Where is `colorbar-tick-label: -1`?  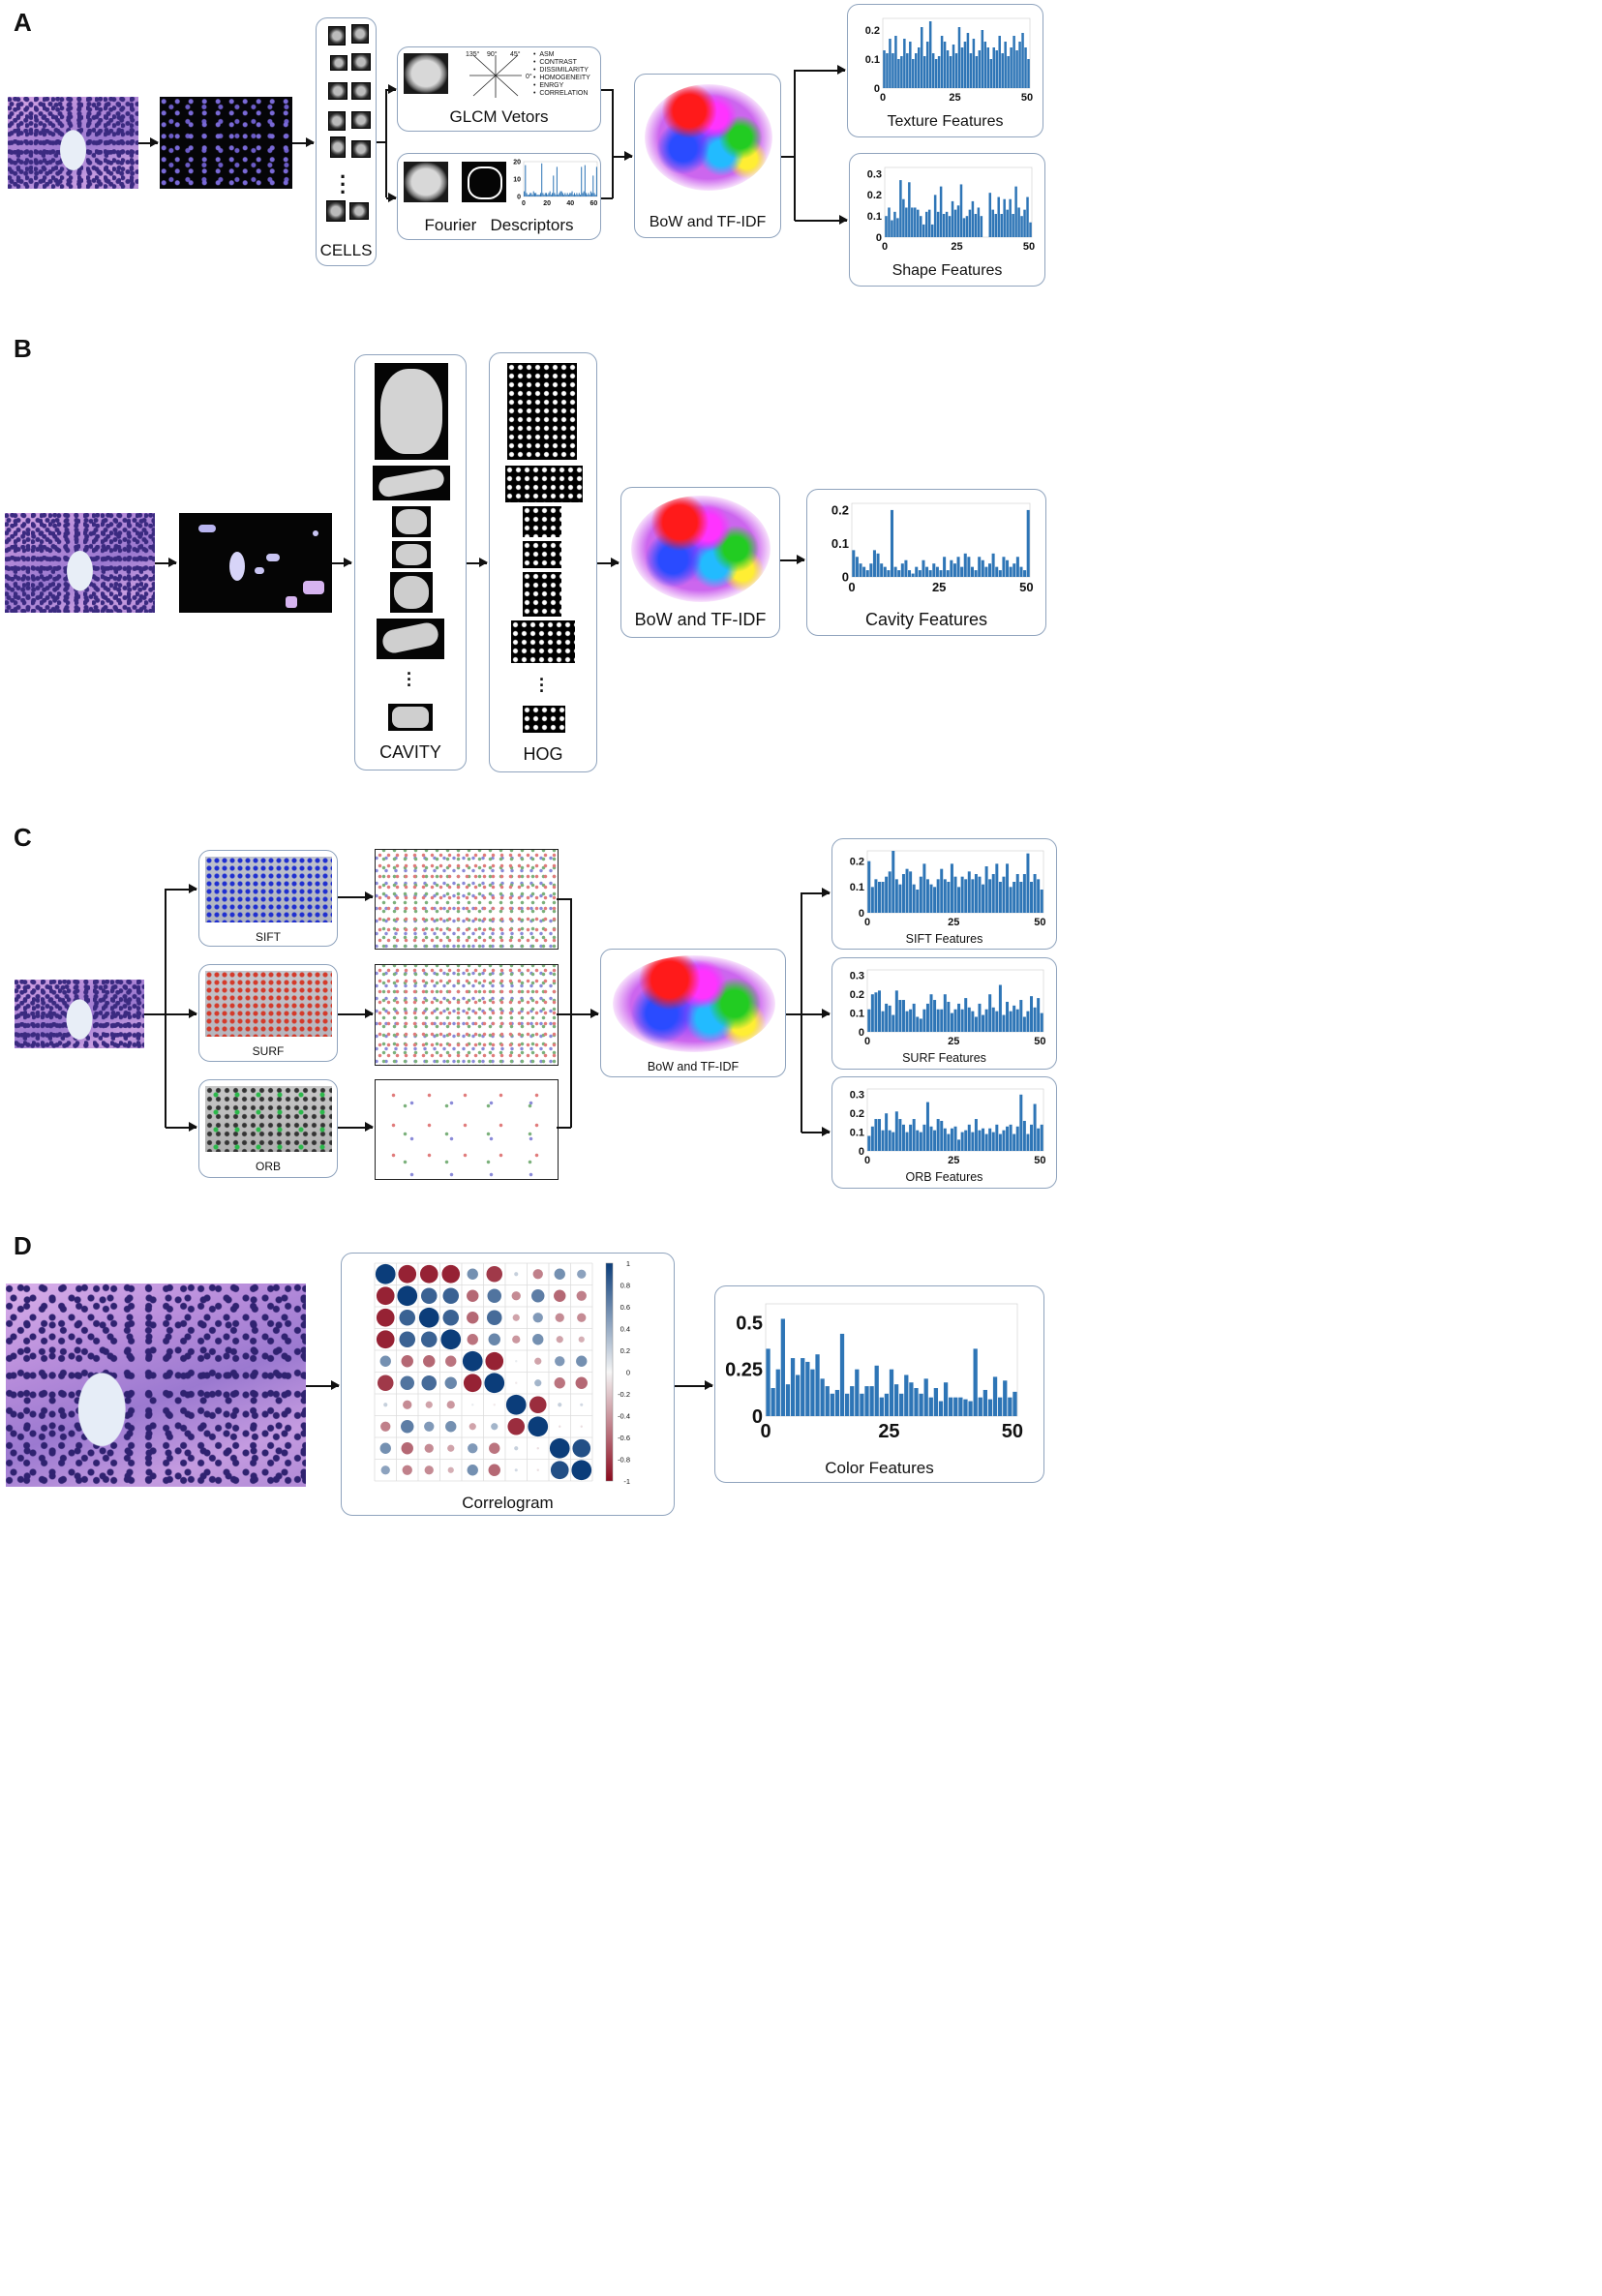
colorbar-tick-label: -1 is located at coordinates (626, 1480).